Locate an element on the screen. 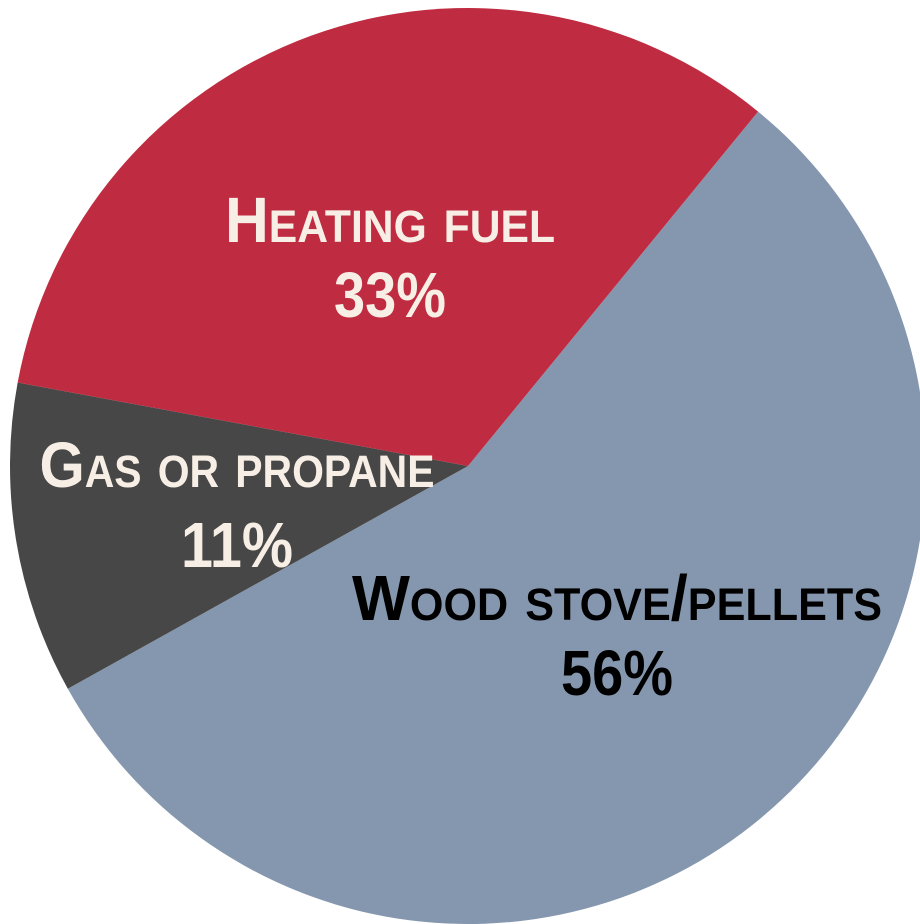 This screenshot has height=924, width=920. value-label: 56% is located at coordinates (617, 673).